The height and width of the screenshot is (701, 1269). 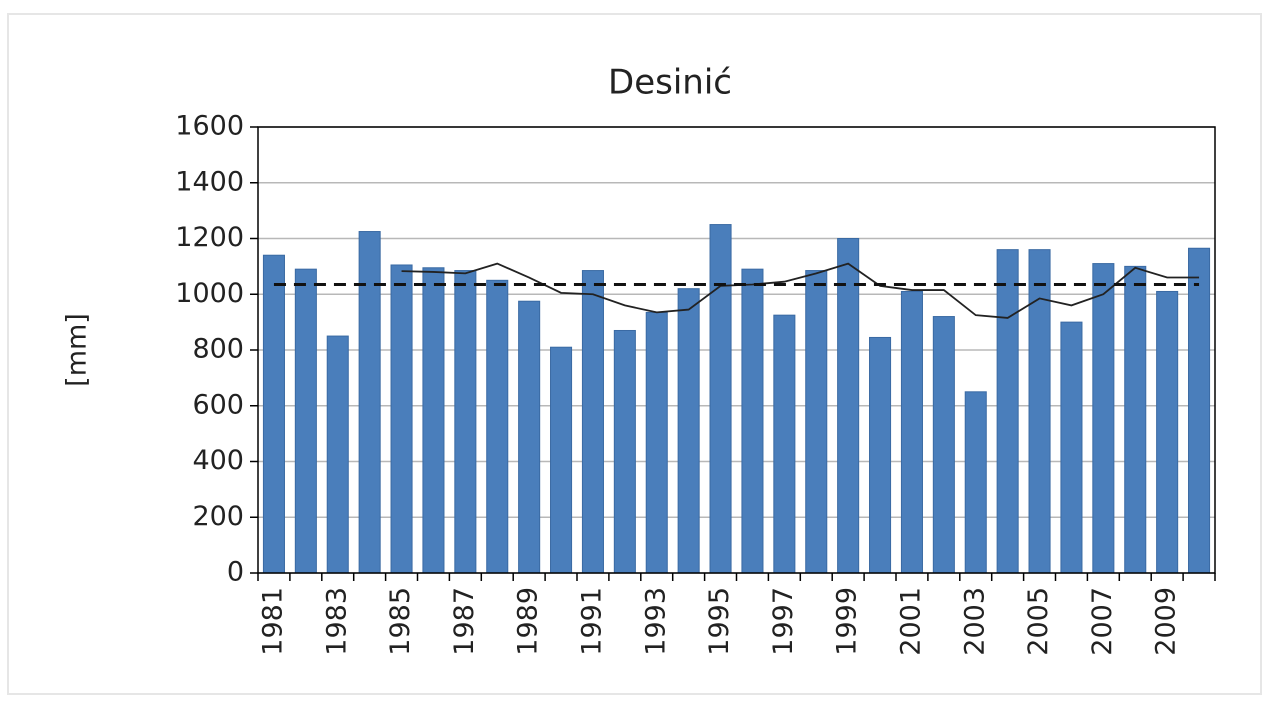 What do you see at coordinates (209, 181) in the screenshot?
I see `y-tick-label: 1400` at bounding box center [209, 181].